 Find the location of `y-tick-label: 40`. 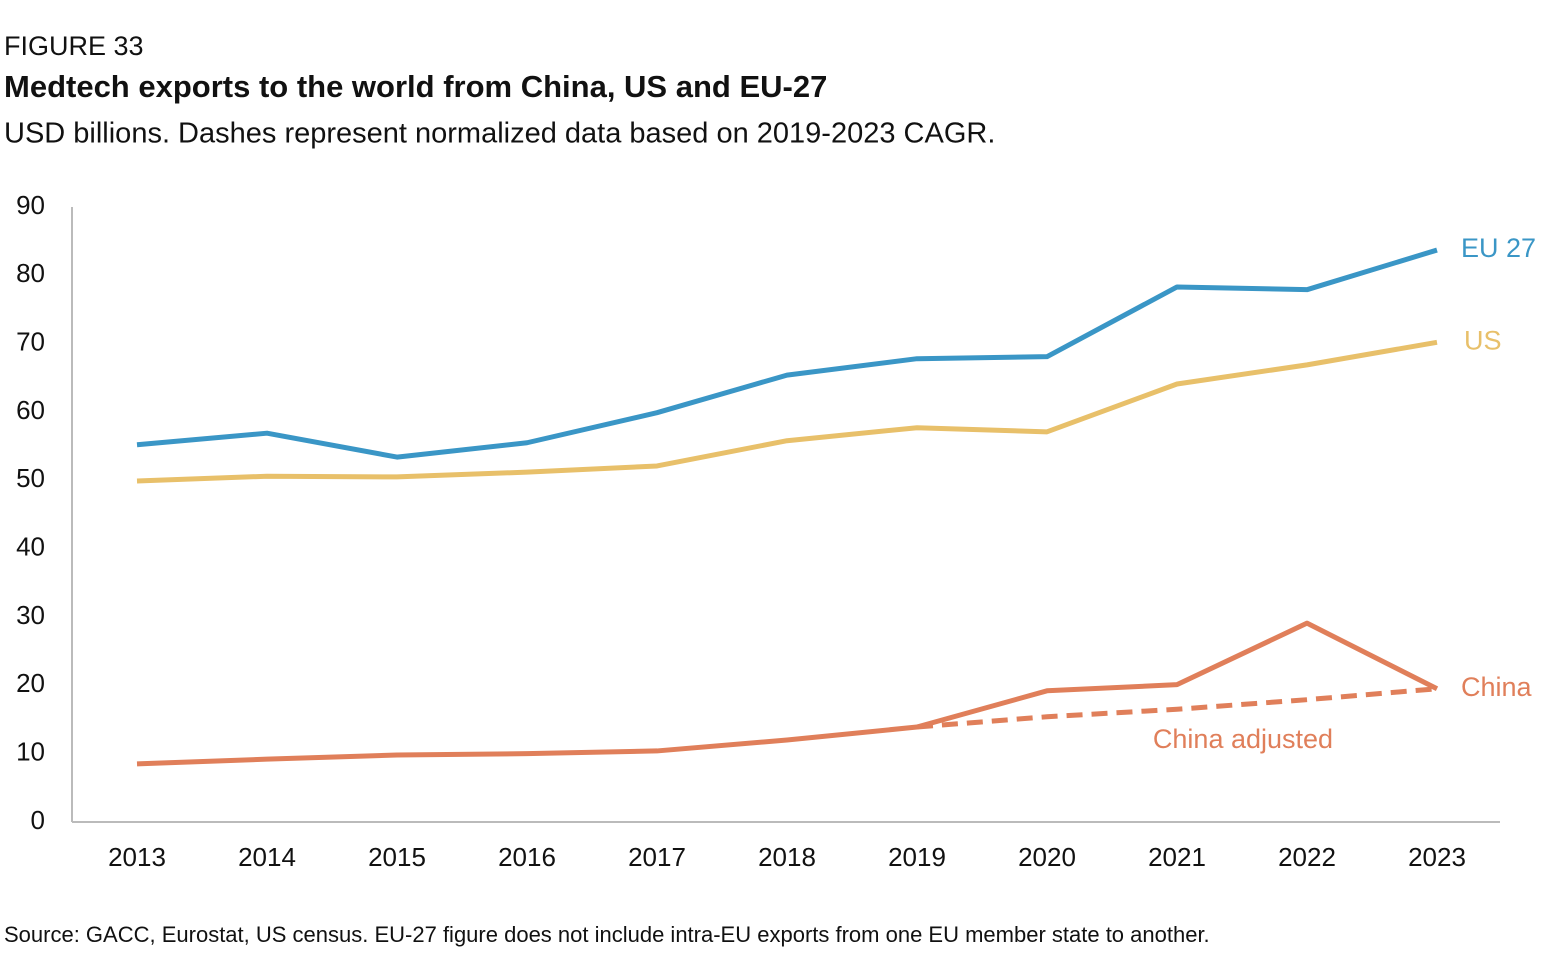

y-tick-label: 40 is located at coordinates (30, 547).